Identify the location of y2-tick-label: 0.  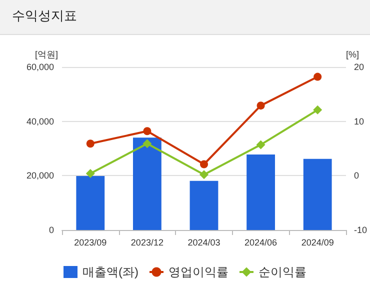
(357, 175).